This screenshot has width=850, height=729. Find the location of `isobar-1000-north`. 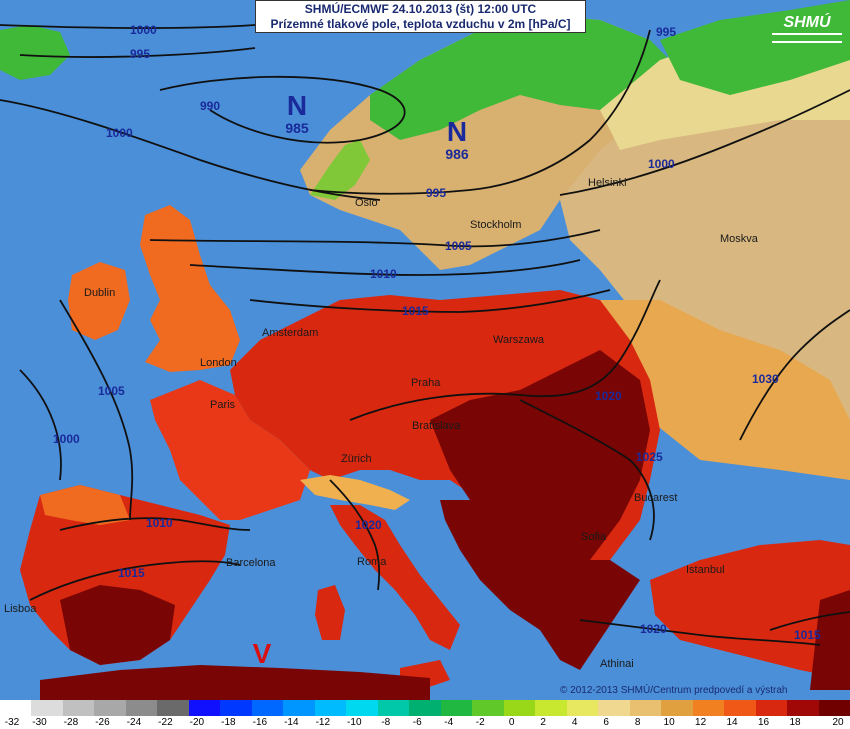

isobar-1000-north is located at coordinates (128, 26).